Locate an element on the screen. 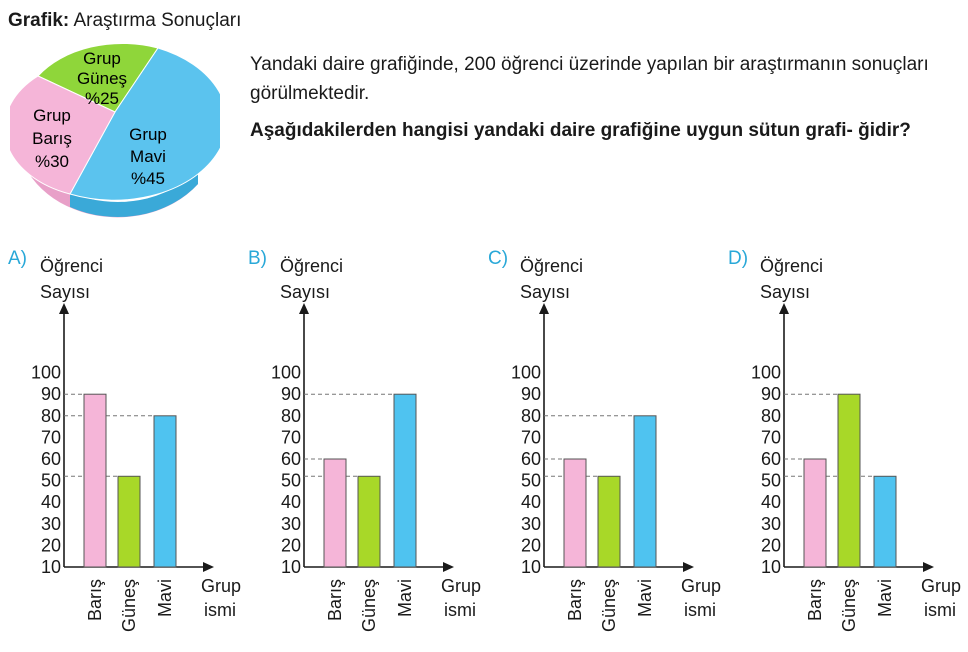 Image resolution: width=968 pixels, height=652 pixels. option-label: D) is located at coordinates (738, 258).